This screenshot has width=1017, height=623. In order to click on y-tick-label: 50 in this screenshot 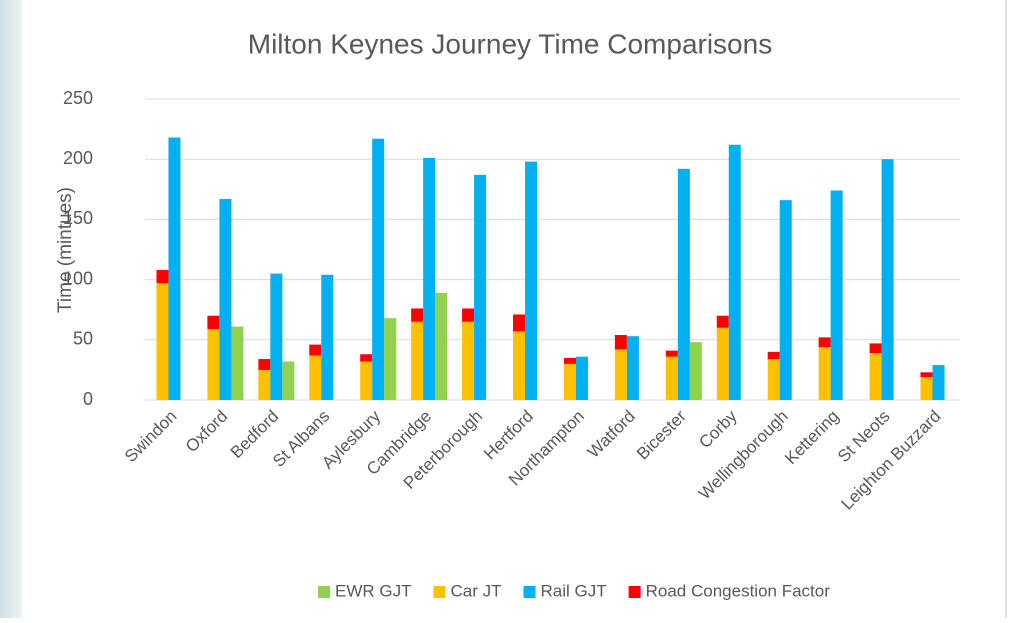, I will do `click(83, 339)`.